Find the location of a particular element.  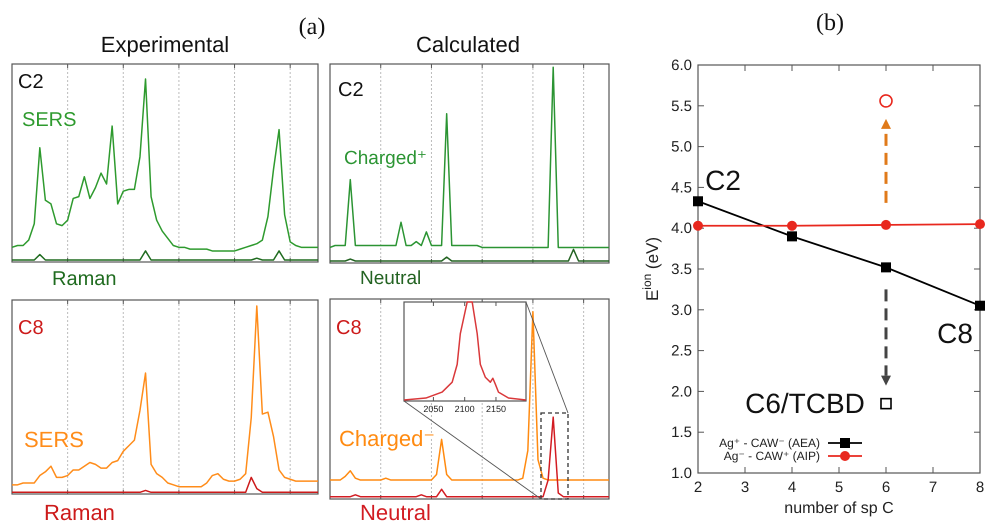

x-tick-label: 7 is located at coordinates (933, 487).